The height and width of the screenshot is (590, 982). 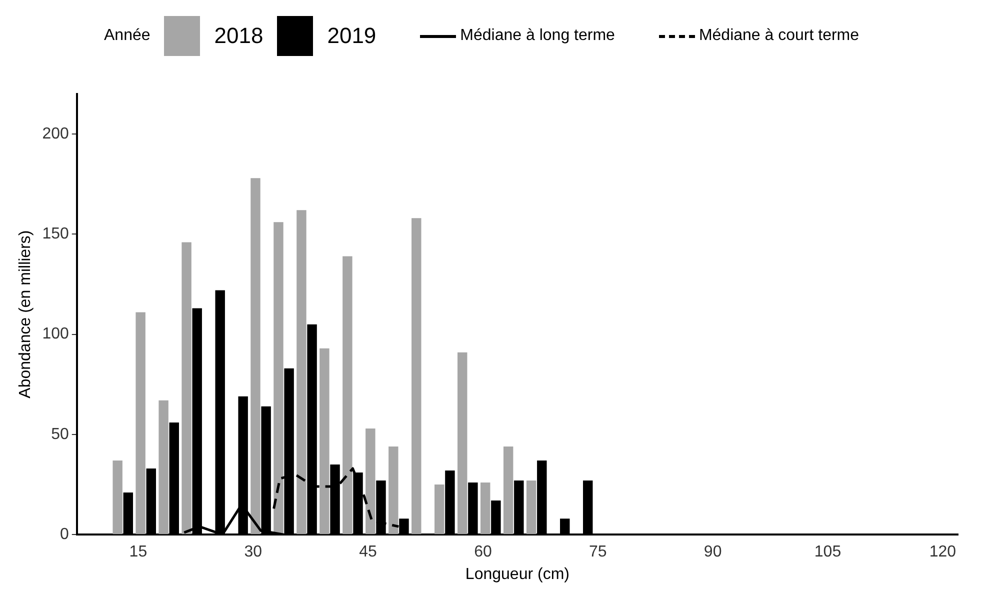 What do you see at coordinates (517, 574) in the screenshot?
I see `x-axis-title: Longueur (cm)` at bounding box center [517, 574].